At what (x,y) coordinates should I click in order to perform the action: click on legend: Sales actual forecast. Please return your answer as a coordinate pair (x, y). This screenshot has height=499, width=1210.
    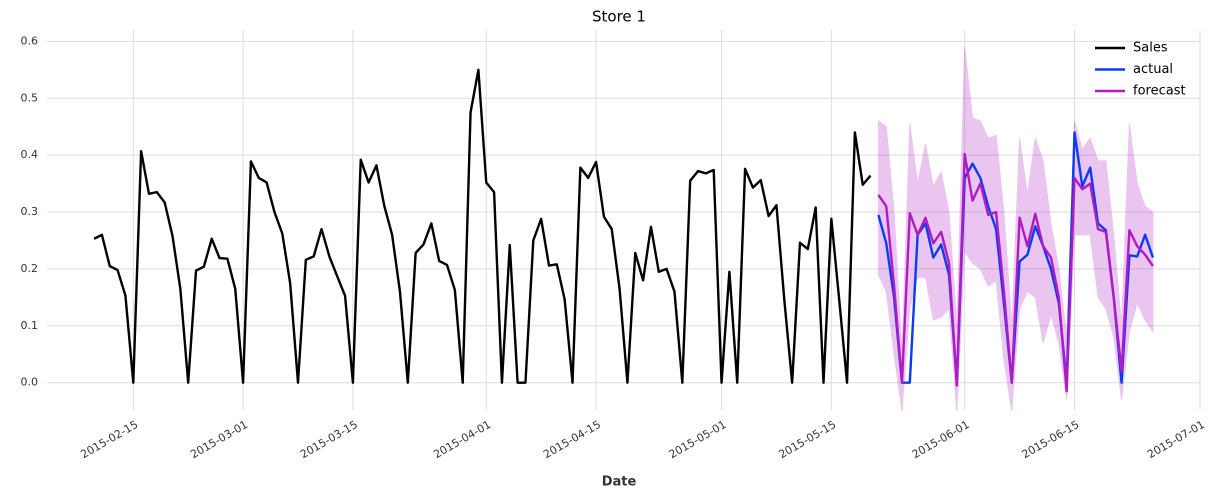
    Looking at the image, I should click on (1140, 70).